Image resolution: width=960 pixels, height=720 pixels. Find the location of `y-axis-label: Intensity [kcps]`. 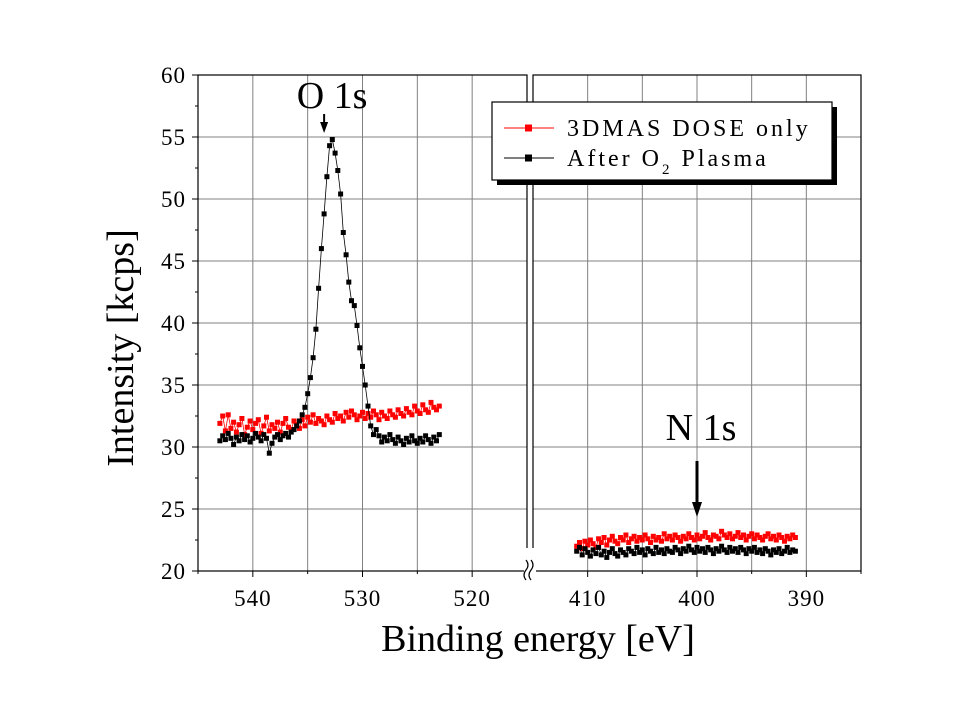

y-axis-label: Intensity [kcps] is located at coordinates (121, 347).